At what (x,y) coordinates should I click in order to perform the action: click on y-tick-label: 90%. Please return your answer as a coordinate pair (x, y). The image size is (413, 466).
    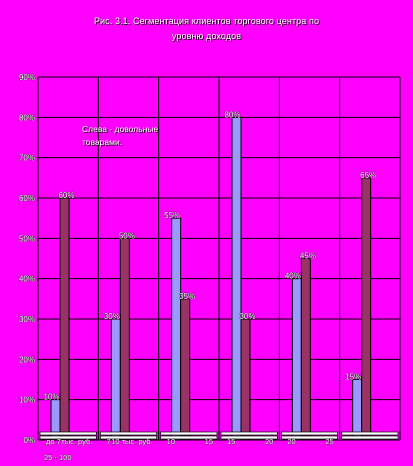
    Looking at the image, I should click on (27, 77).